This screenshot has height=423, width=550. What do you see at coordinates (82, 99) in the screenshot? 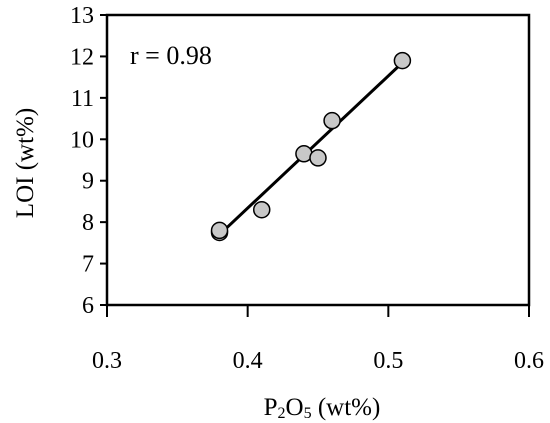
I see `y-tick-label: 11` at bounding box center [82, 99].